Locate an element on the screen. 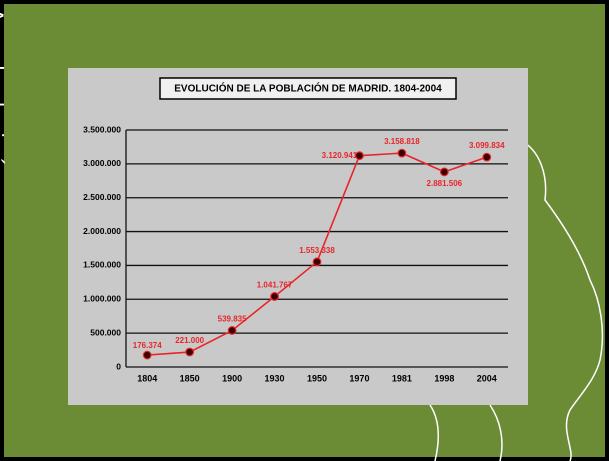  slide-title: A modernkori város is located at coordinates (4, 103).